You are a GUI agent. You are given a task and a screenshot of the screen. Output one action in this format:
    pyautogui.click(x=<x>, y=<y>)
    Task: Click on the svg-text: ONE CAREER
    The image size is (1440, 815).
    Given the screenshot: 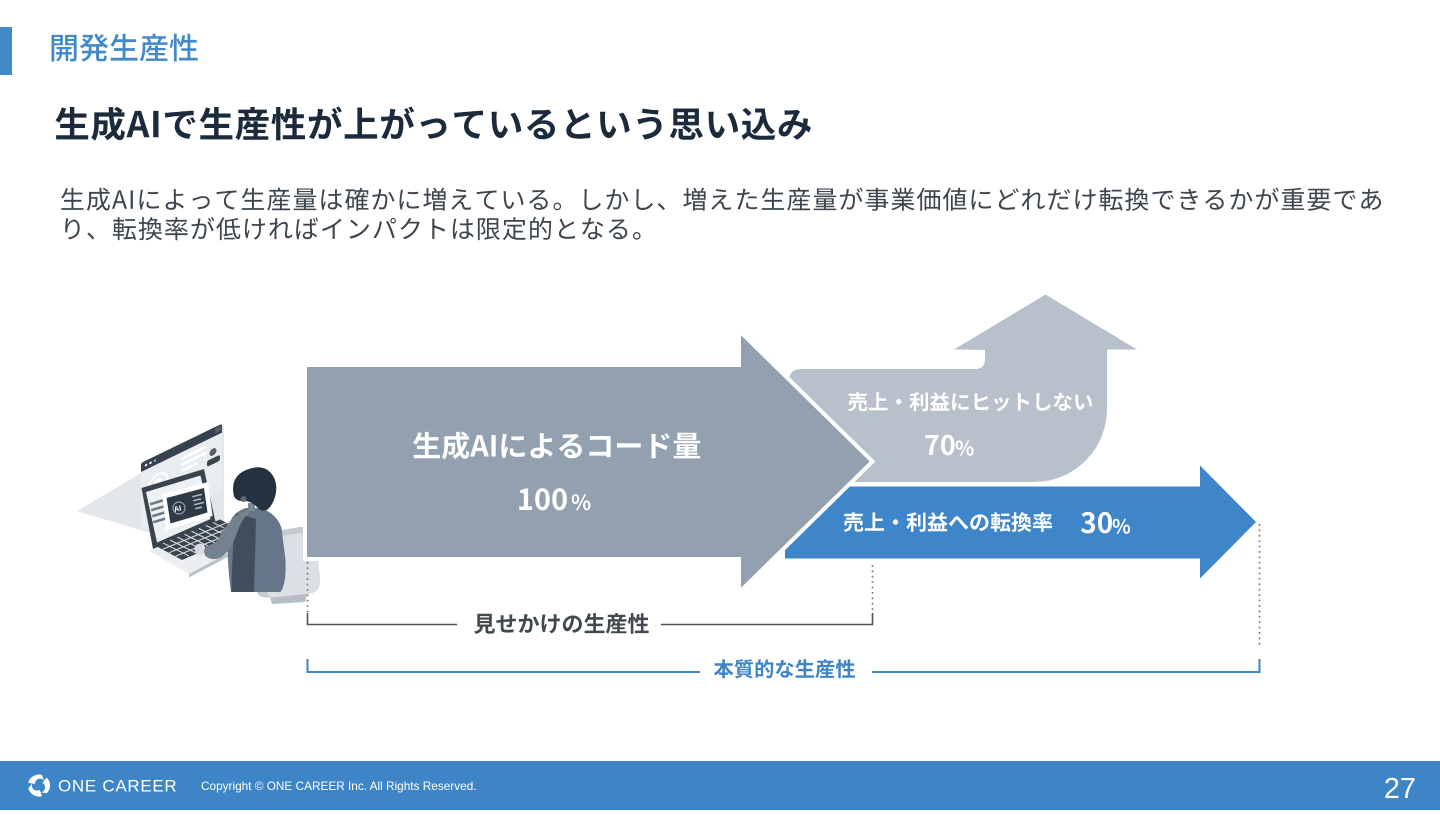 What is the action you would take?
    pyautogui.click(x=117, y=786)
    